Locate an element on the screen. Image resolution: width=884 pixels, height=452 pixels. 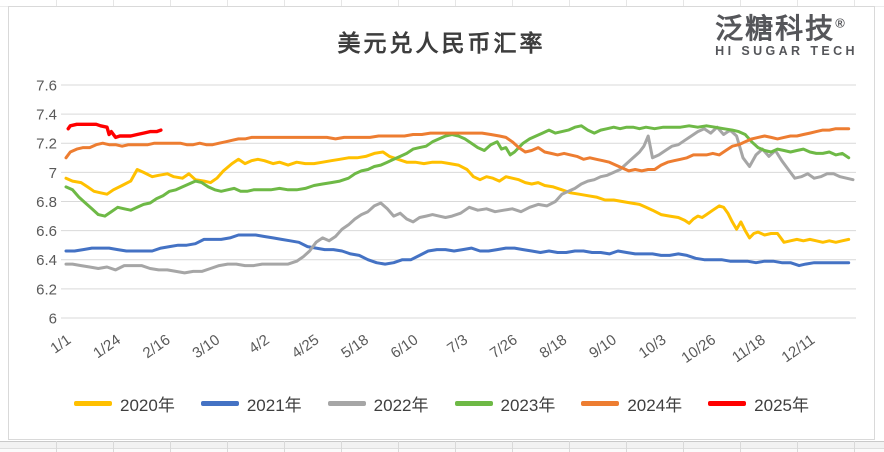
legend-item-2020年: 2020年 is located at coordinates (124, 403).